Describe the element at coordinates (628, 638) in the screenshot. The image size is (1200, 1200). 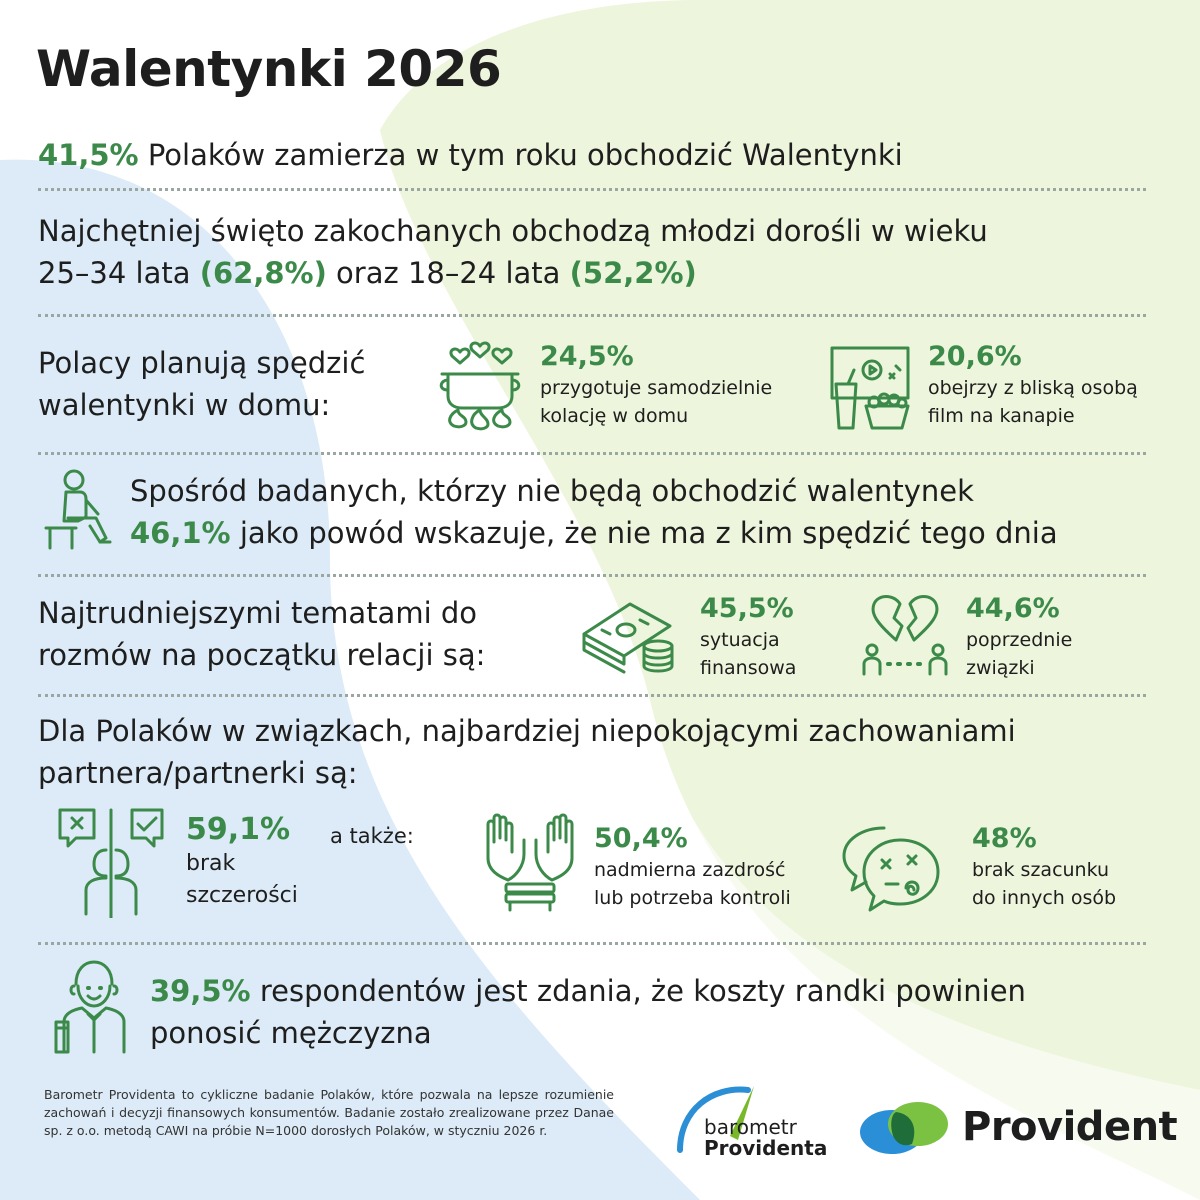
I see `money-stack-icon` at that location.